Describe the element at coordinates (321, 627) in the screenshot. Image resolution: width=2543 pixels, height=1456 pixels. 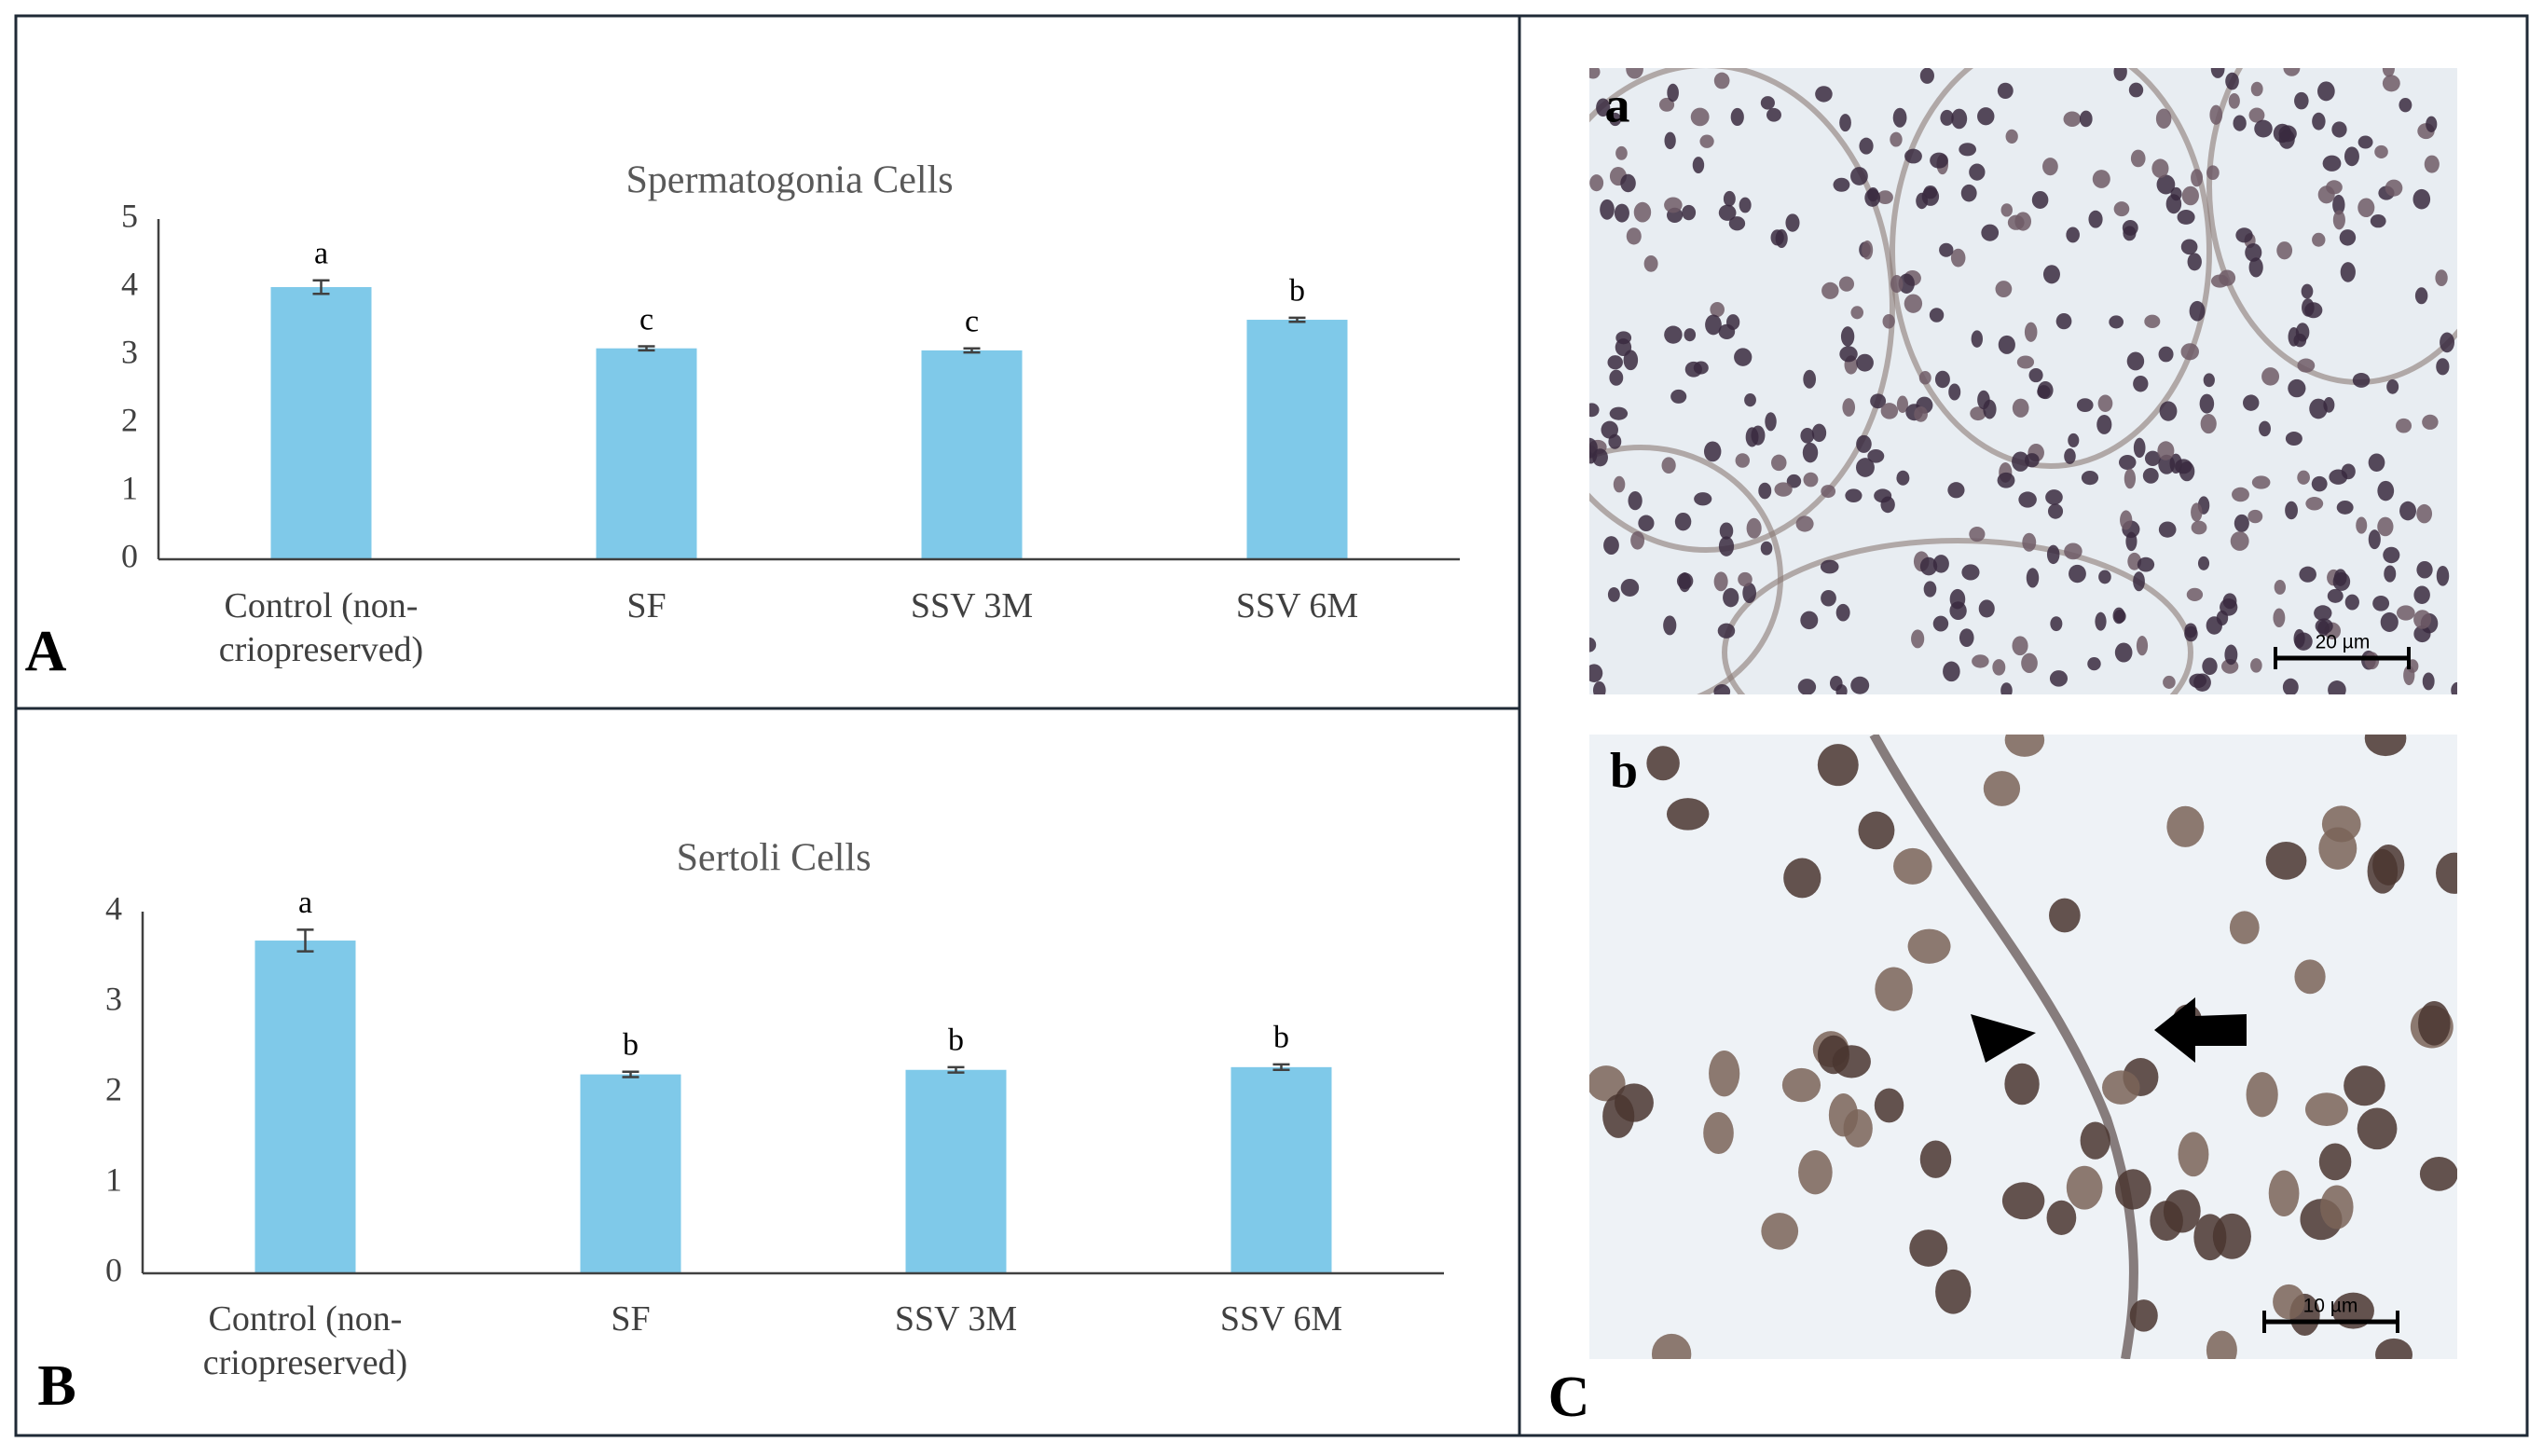
I see `x-tick-label: Control (non-criopreserved)` at that location.